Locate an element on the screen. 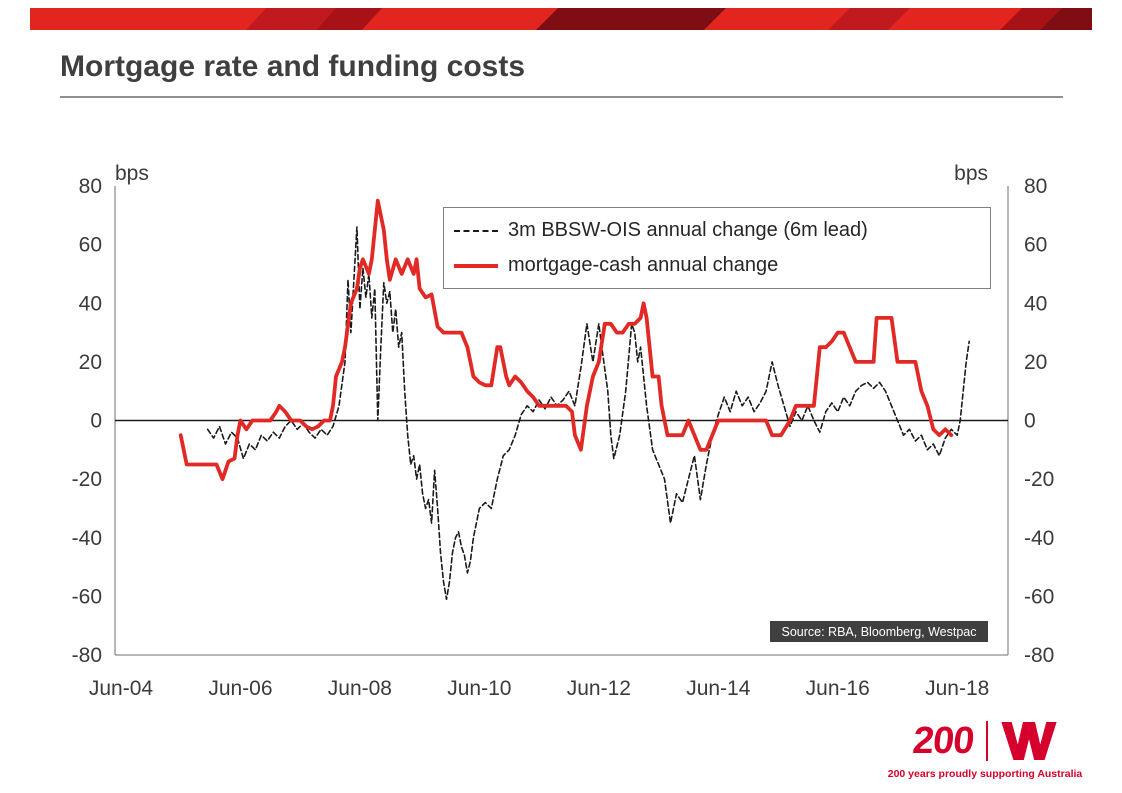 The width and height of the screenshot is (1122, 793). y-tick-label-left: 80 is located at coordinates (90, 186).